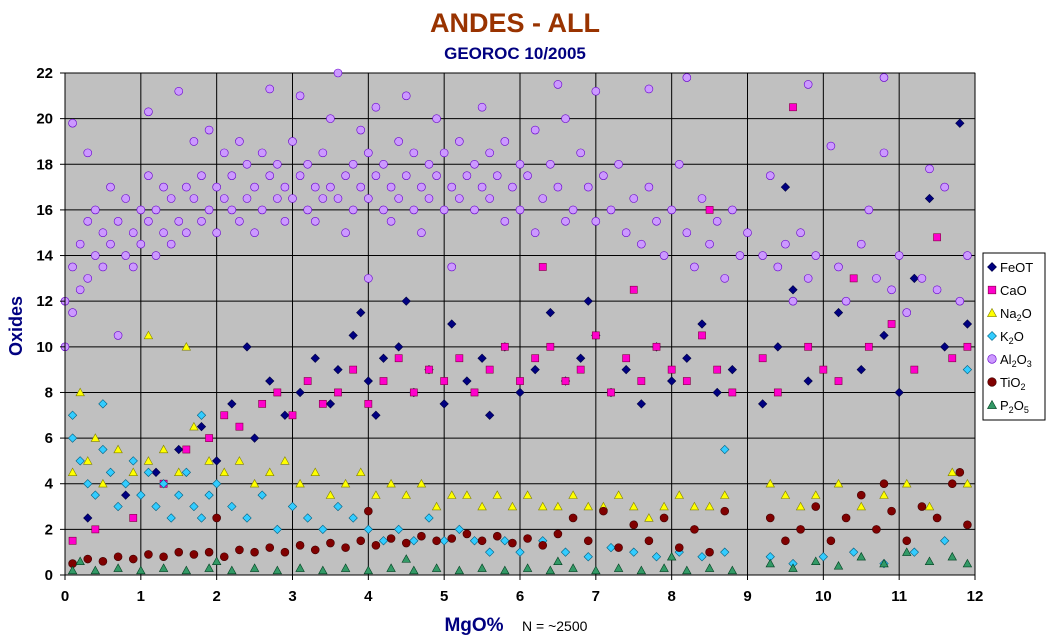 This screenshot has height=641, width=1052. I want to click on legend-marker-k2o, so click(992, 336).